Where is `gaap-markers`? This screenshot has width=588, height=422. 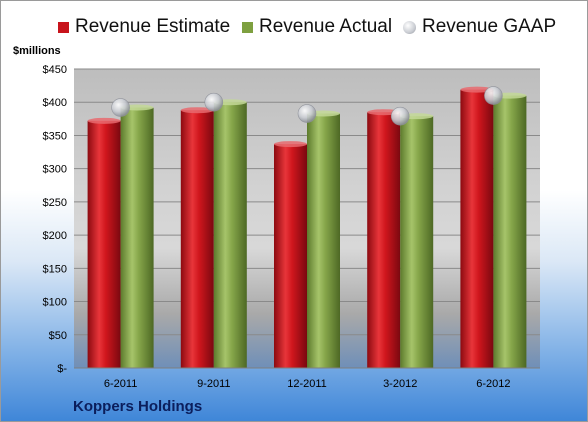 gaap-markers is located at coordinates (307, 106).